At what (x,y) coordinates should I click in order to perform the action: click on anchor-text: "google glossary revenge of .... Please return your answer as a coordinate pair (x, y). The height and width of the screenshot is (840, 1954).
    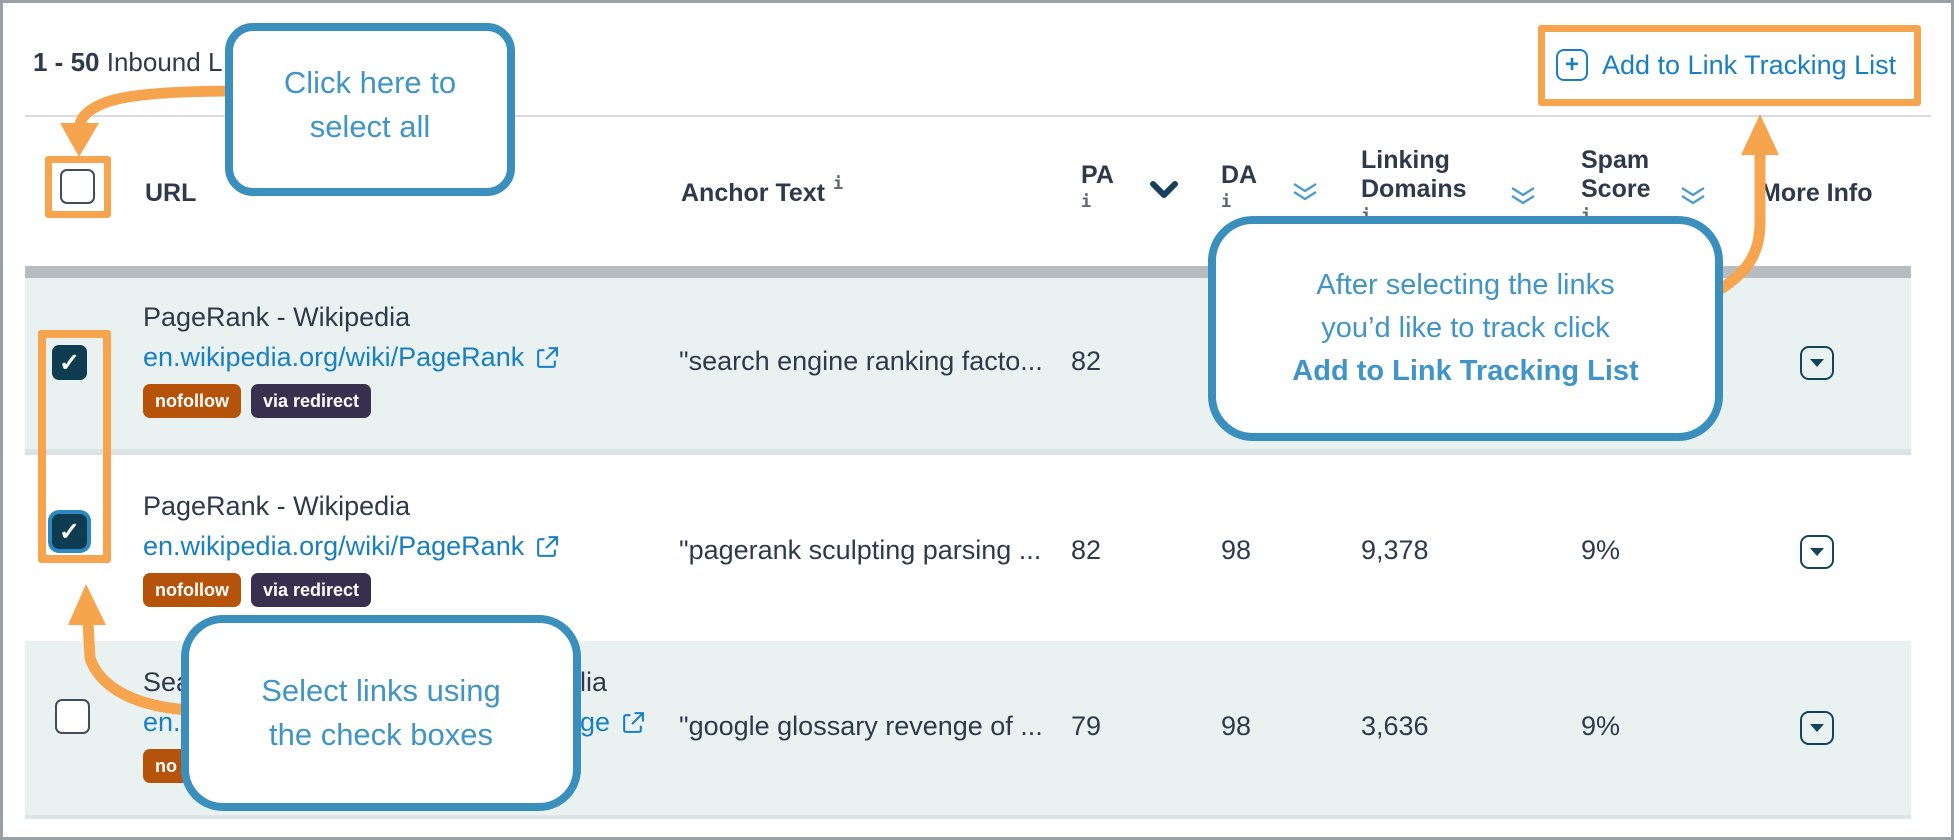
    Looking at the image, I should click on (861, 726).